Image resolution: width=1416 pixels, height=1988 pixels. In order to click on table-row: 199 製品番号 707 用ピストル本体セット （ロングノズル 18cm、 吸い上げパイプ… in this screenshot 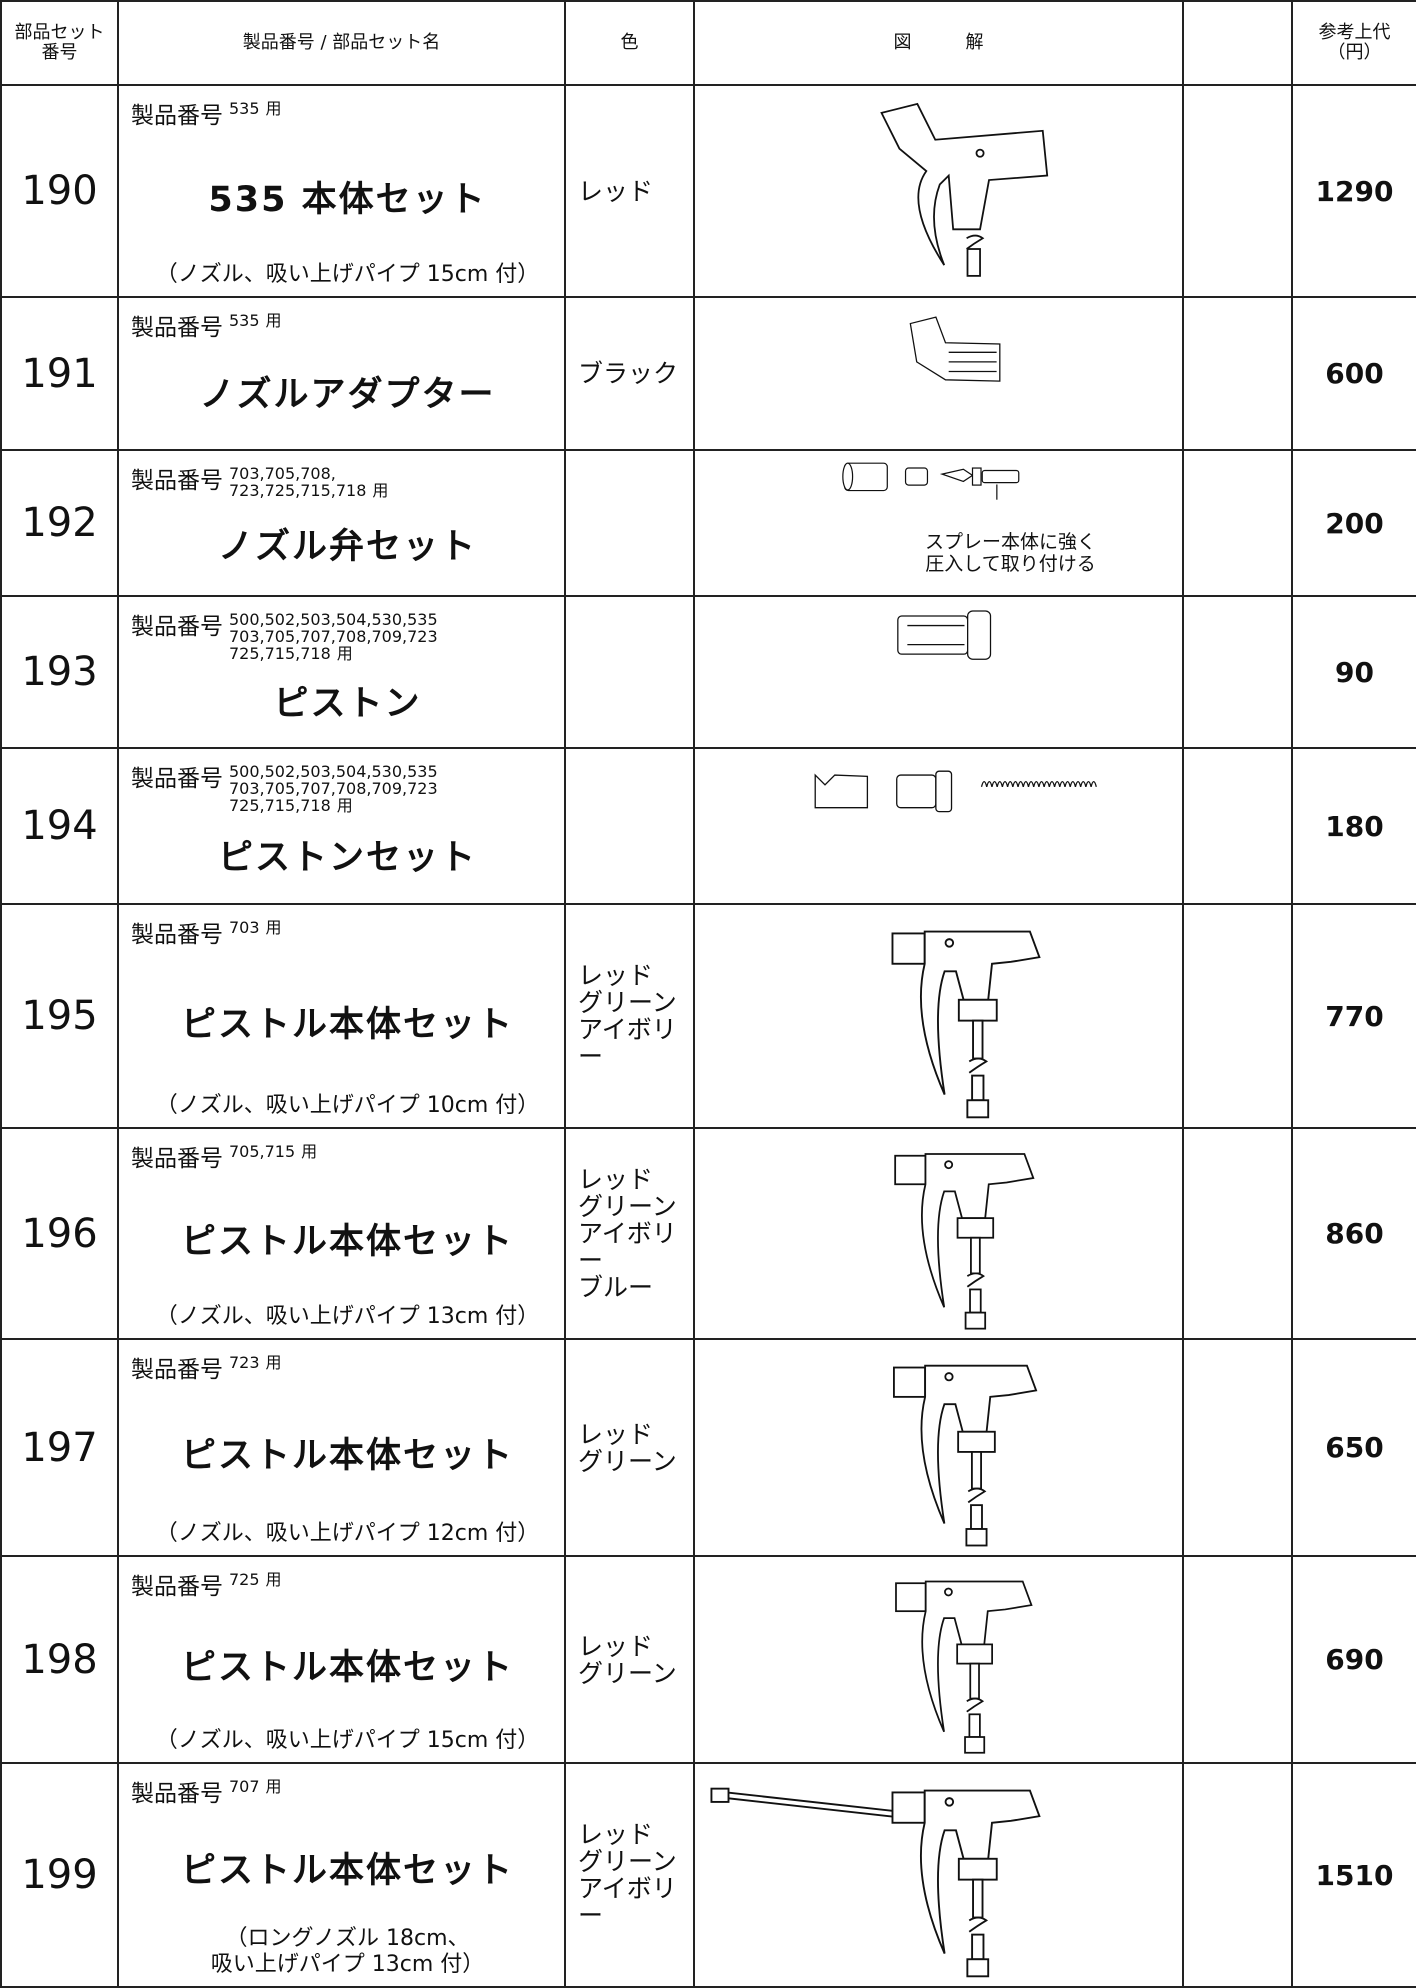, I will do `click(708, 1875)`.